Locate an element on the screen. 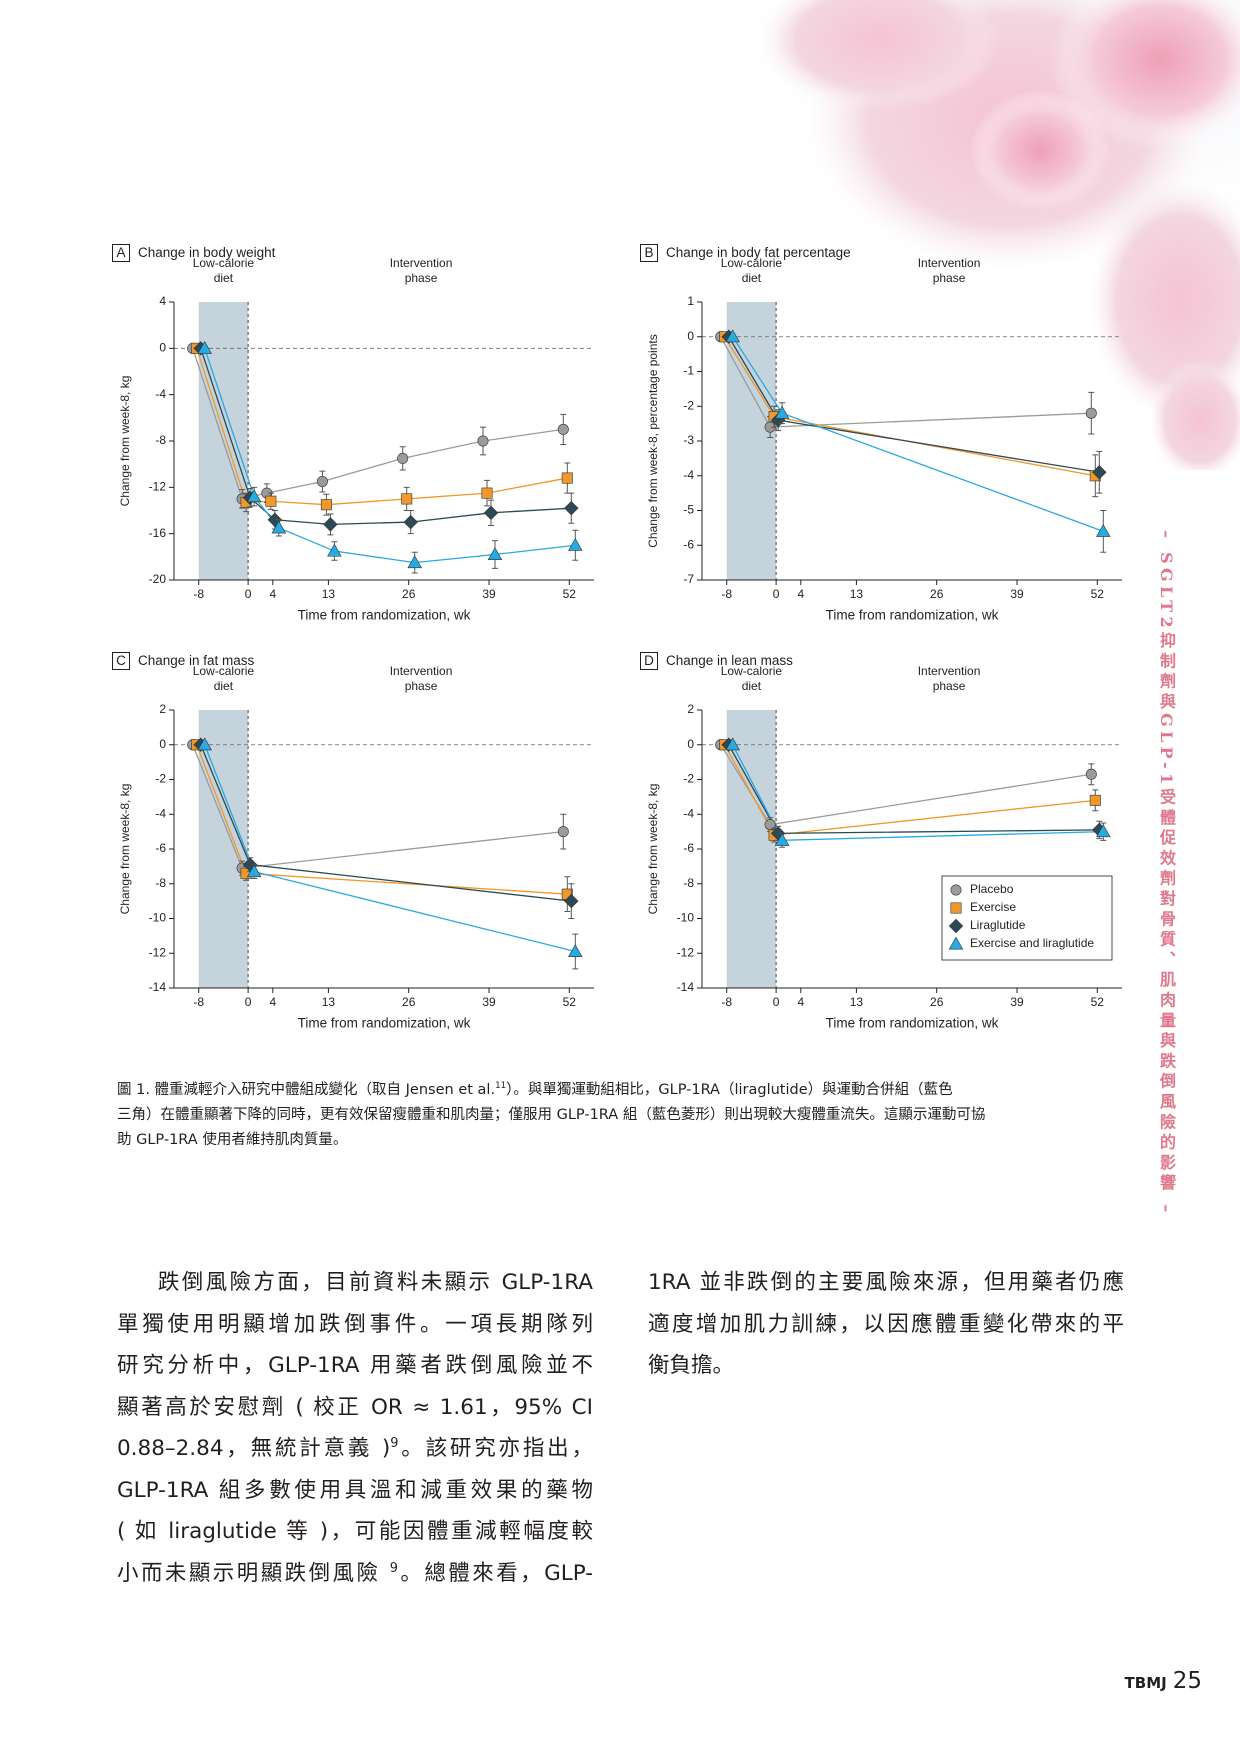 The height and width of the screenshot is (1754, 1240). text-line: 跌倒風險方面，目前資料未顯示 GLP-1RA is located at coordinates (355, 1283).